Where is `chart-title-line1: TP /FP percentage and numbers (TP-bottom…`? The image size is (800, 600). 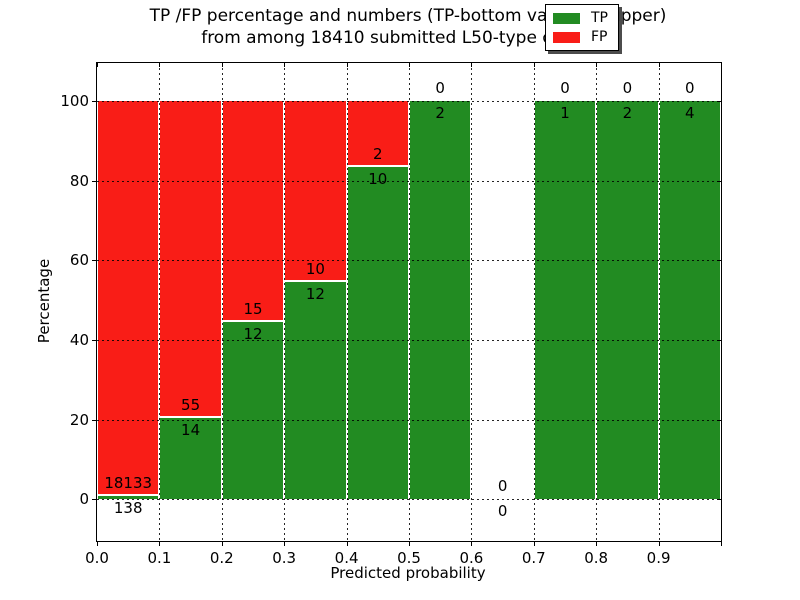
chart-title-line1: TP /FP percentage and numbers (TP-bottom… is located at coordinates (408, 16).